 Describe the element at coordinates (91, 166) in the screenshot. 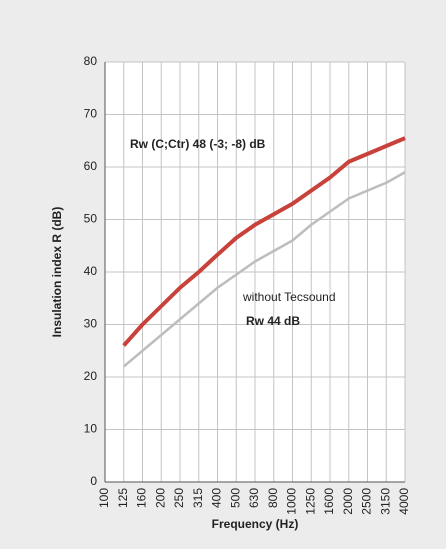

I see `y-tick-label: 60` at that location.